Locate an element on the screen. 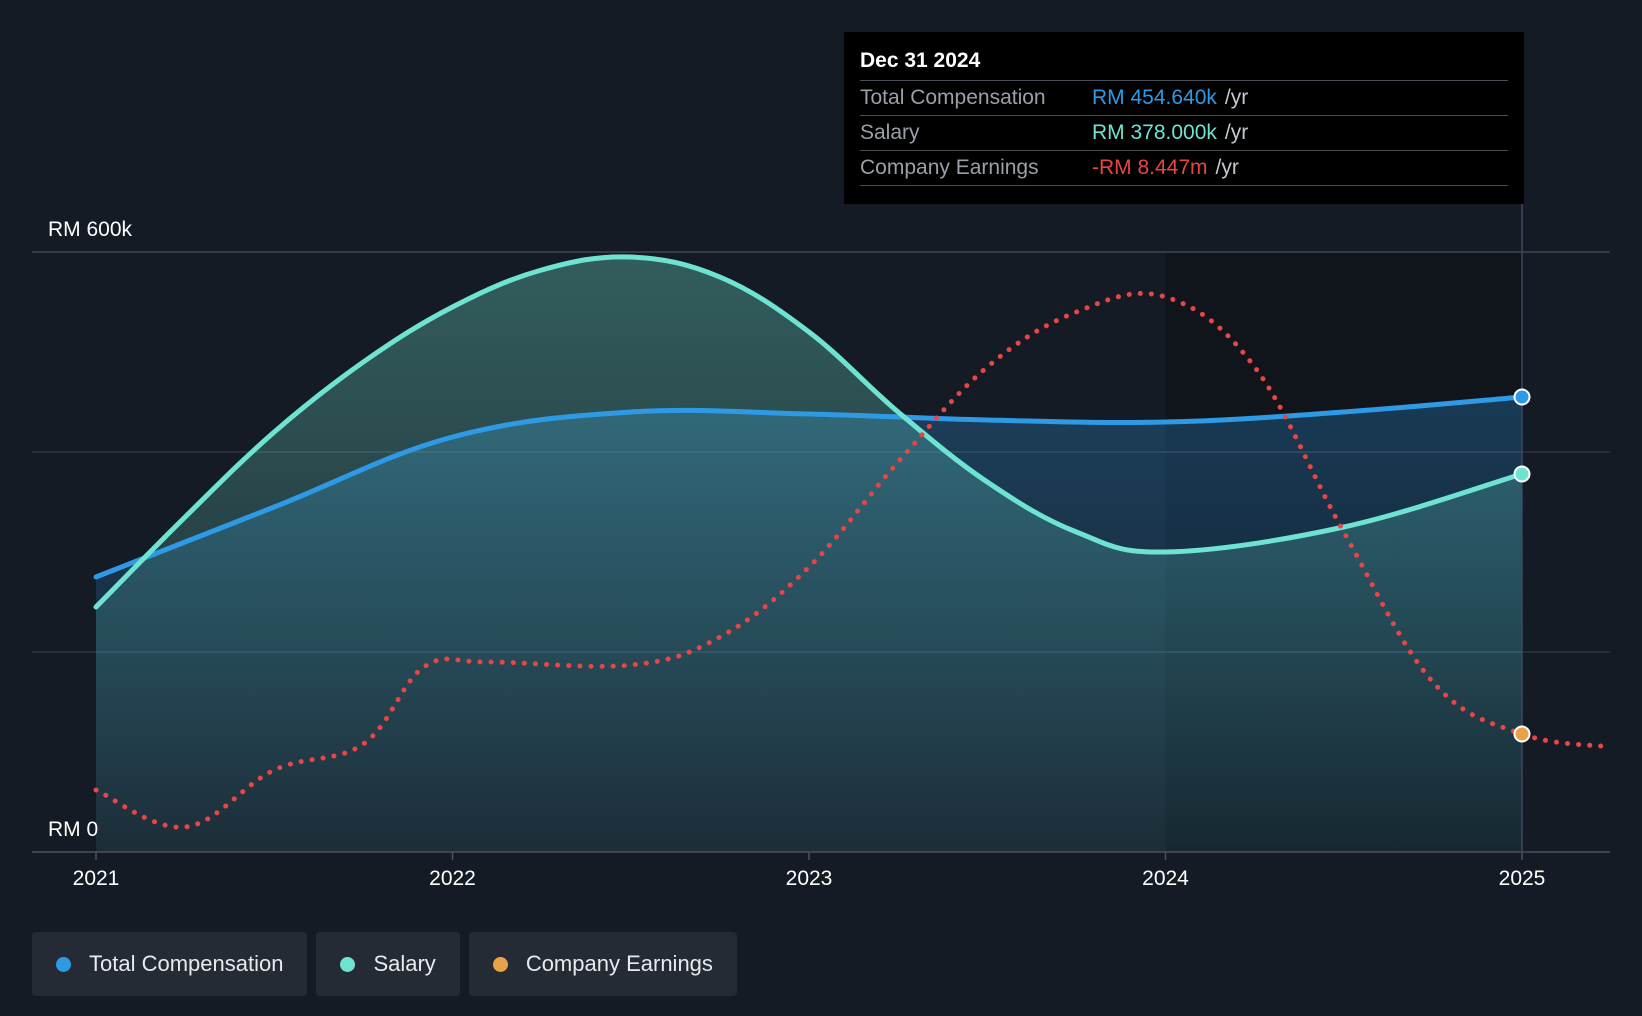 This screenshot has width=1642, height=1016. legend-label: Salary is located at coordinates (404, 963).